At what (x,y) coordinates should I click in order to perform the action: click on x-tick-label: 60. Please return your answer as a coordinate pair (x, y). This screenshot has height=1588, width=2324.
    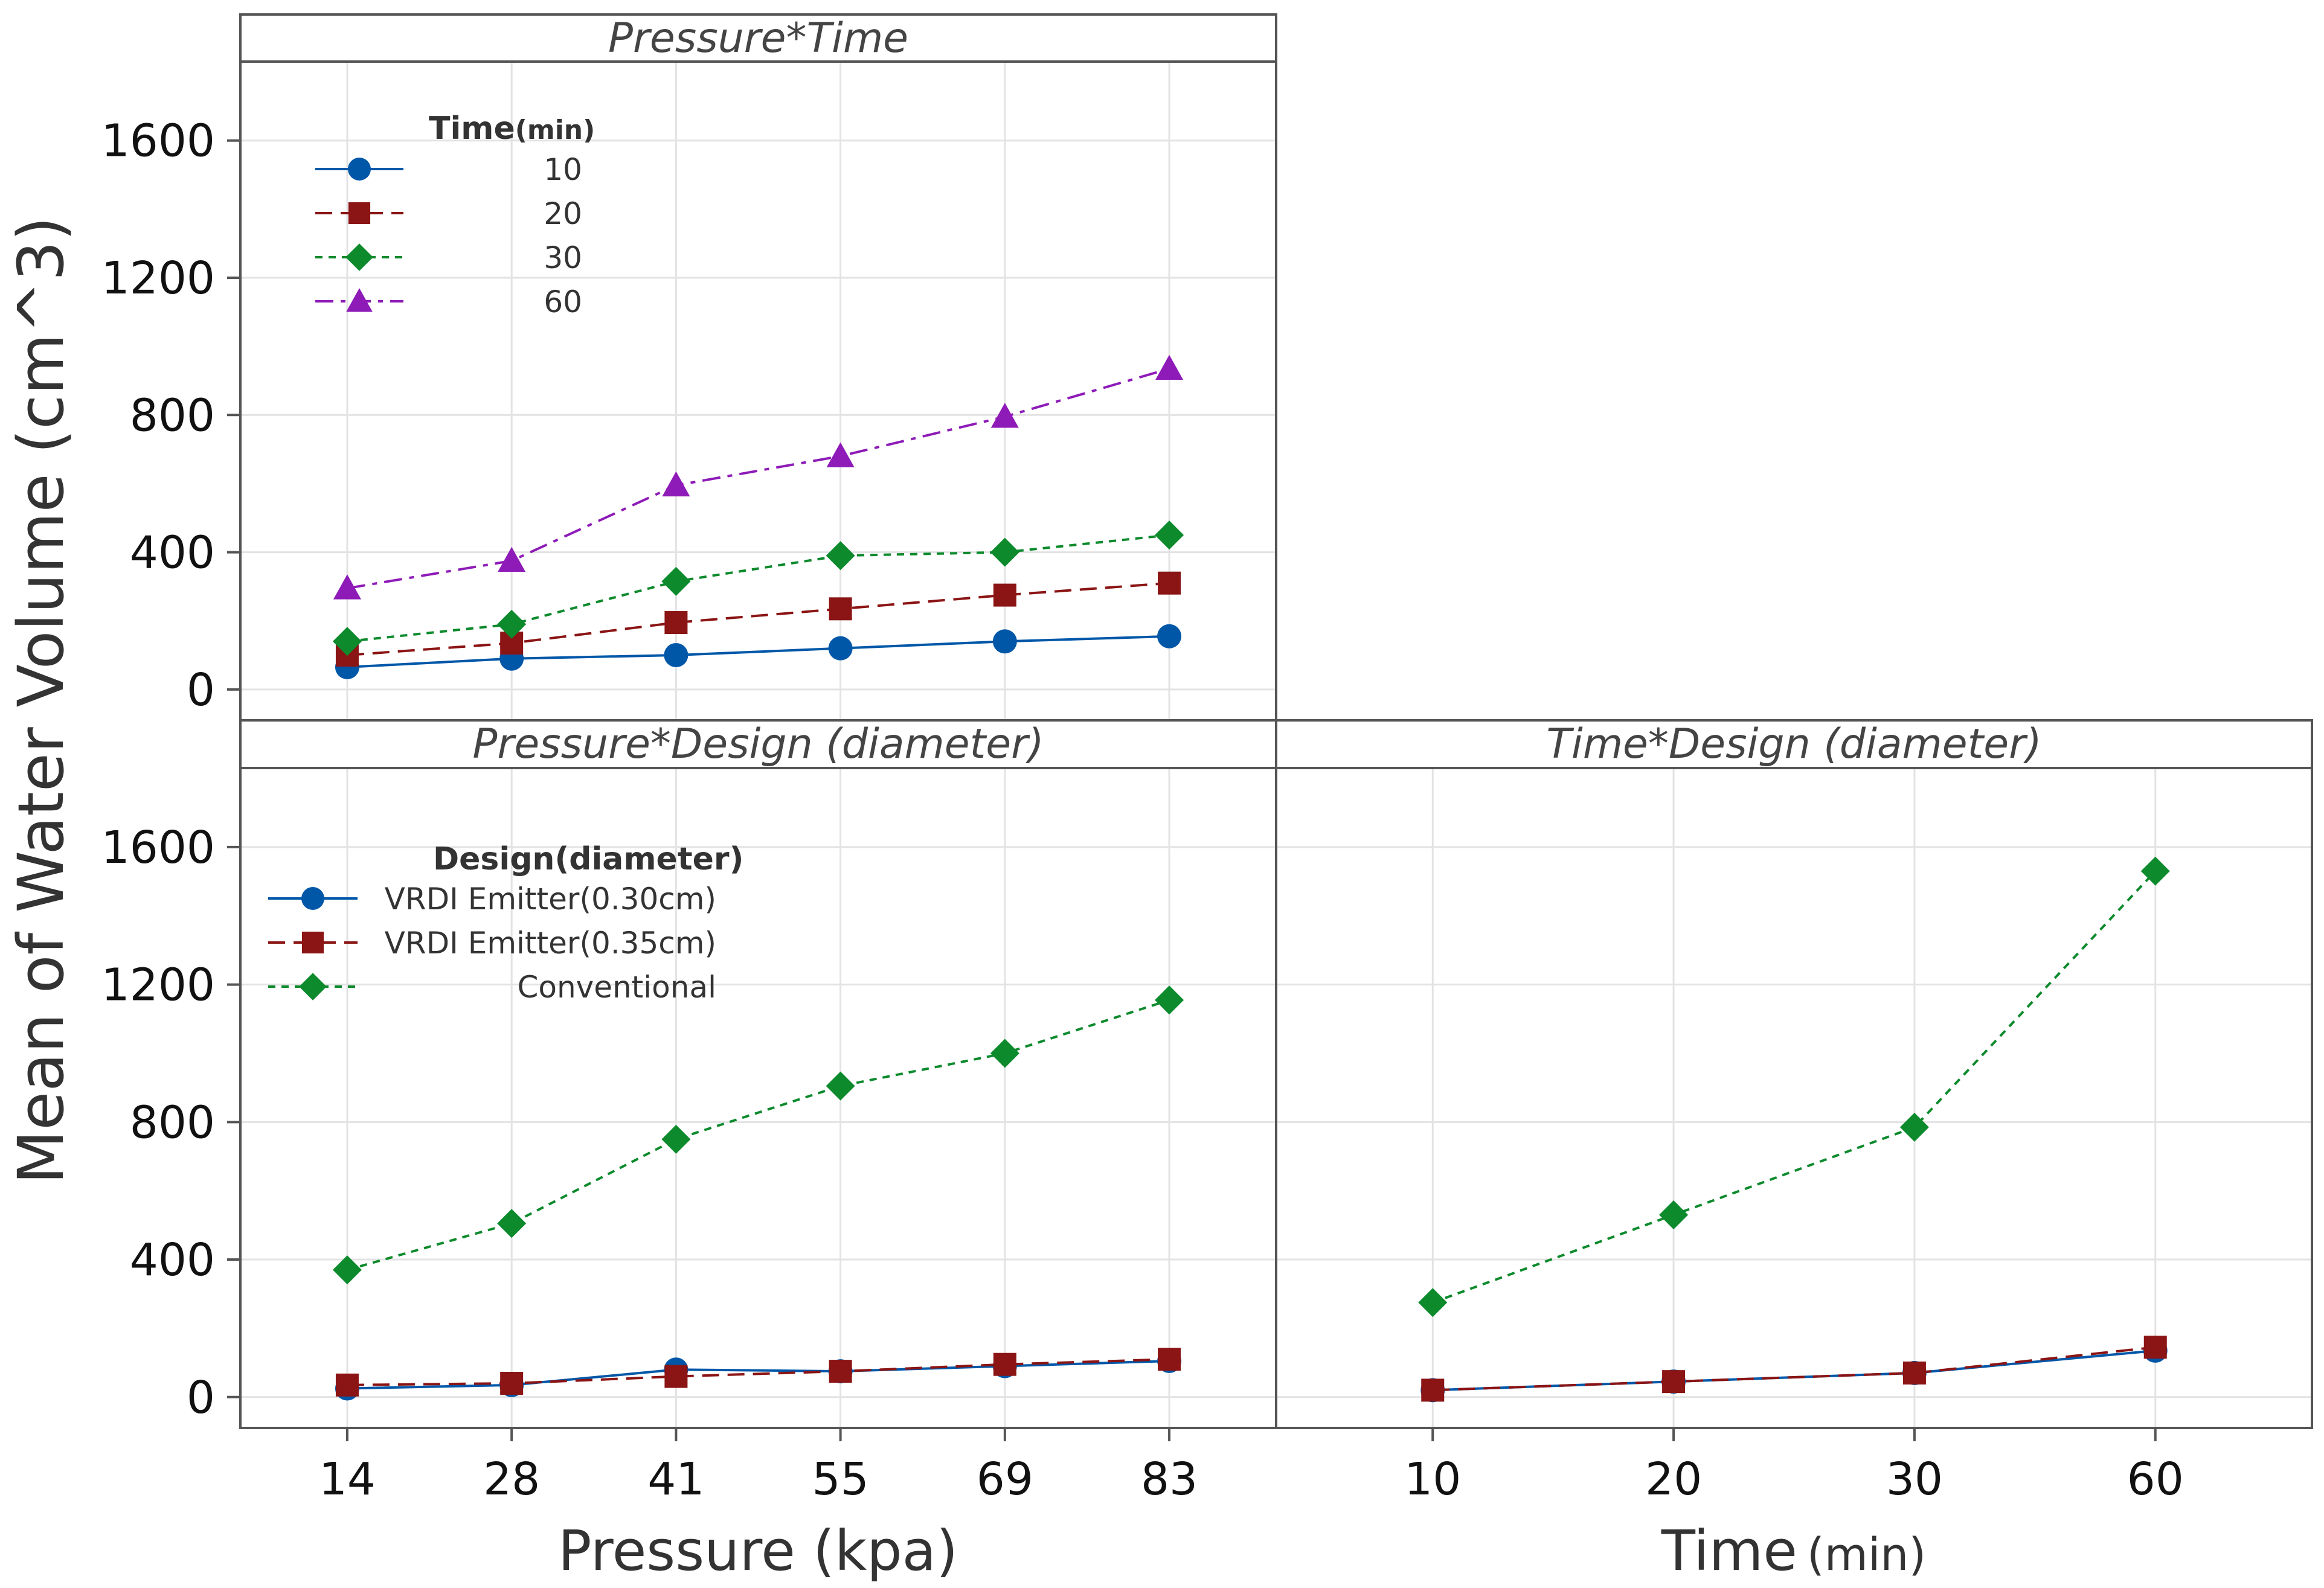
    Looking at the image, I should click on (2155, 1479).